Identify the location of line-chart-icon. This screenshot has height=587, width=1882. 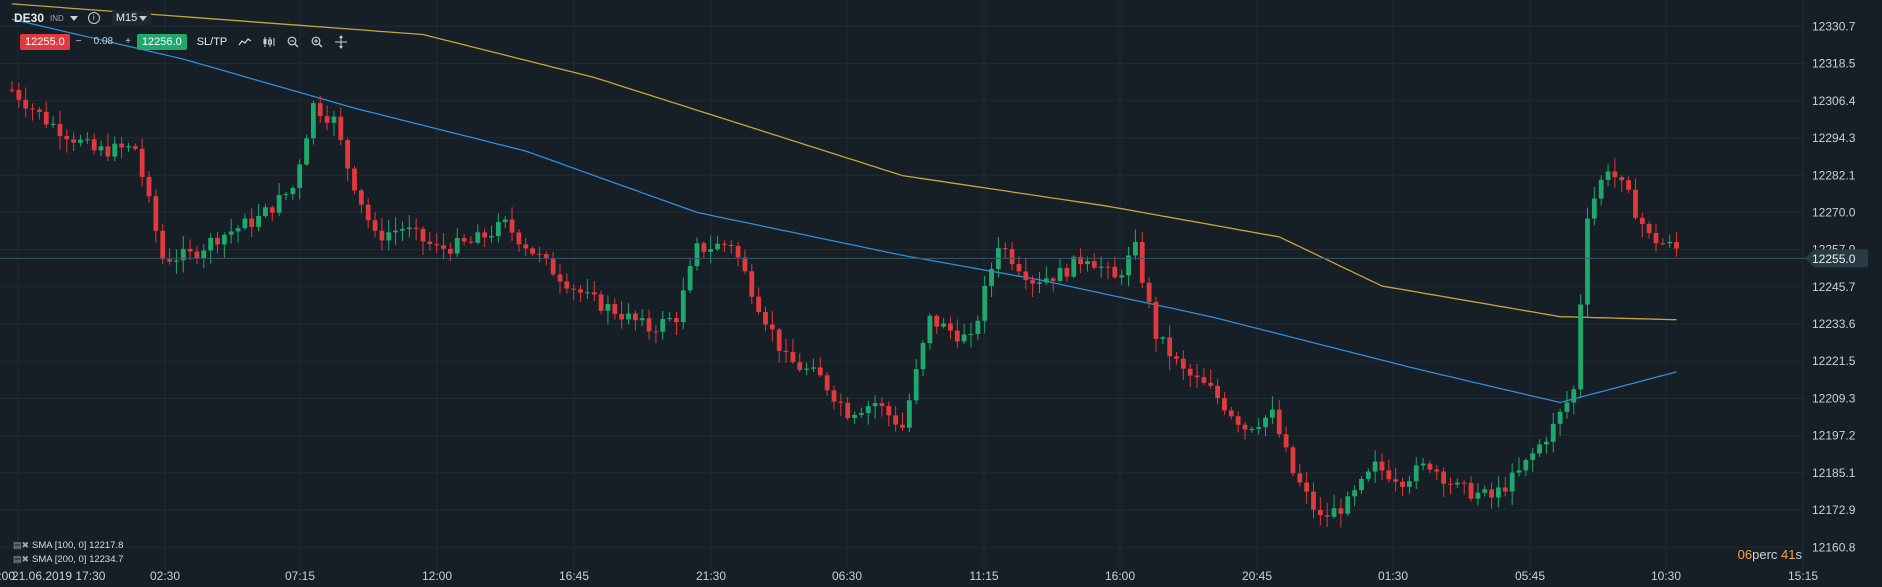
(245, 42).